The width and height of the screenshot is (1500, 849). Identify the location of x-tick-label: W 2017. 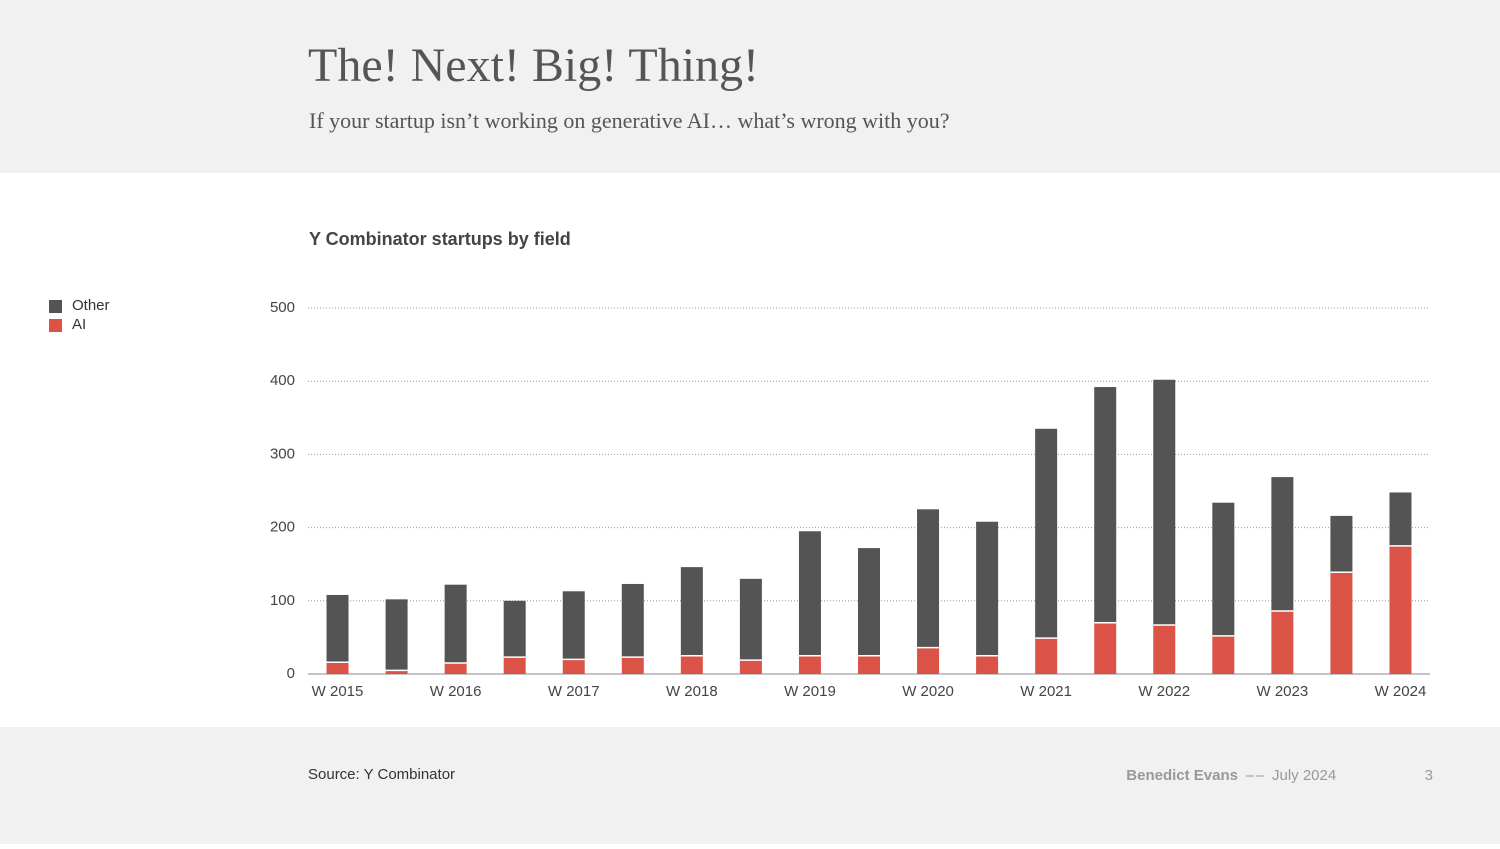
(574, 691).